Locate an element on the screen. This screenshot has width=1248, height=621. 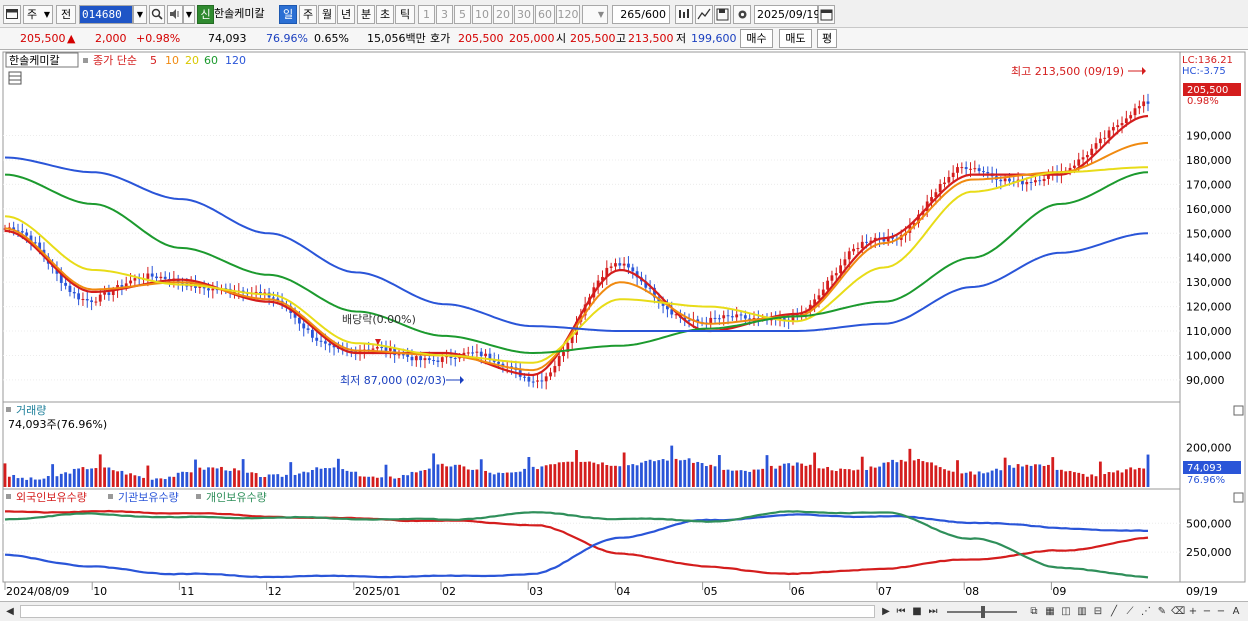
scroll-left-icon: ◀ is located at coordinates (10, 611).